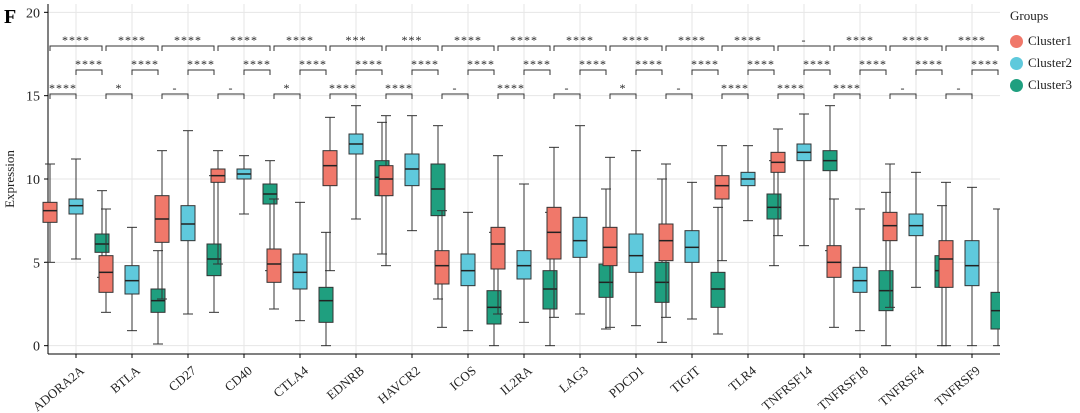 This screenshot has width=1080, height=413. What do you see at coordinates (985, 64) in the screenshot?
I see `sig-mid-16-label: ****` at bounding box center [985, 64].